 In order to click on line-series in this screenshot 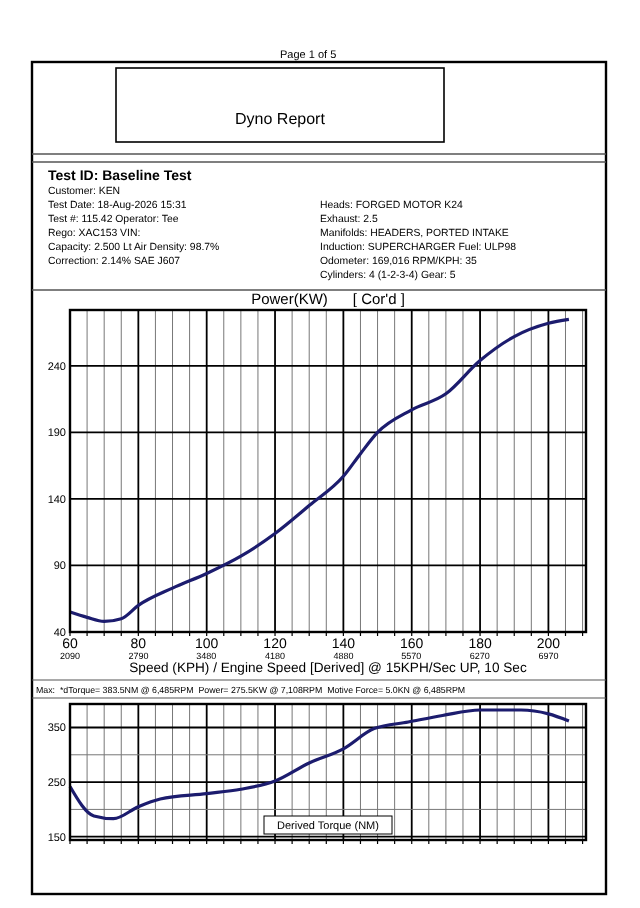, I will do `click(319, 764)`.